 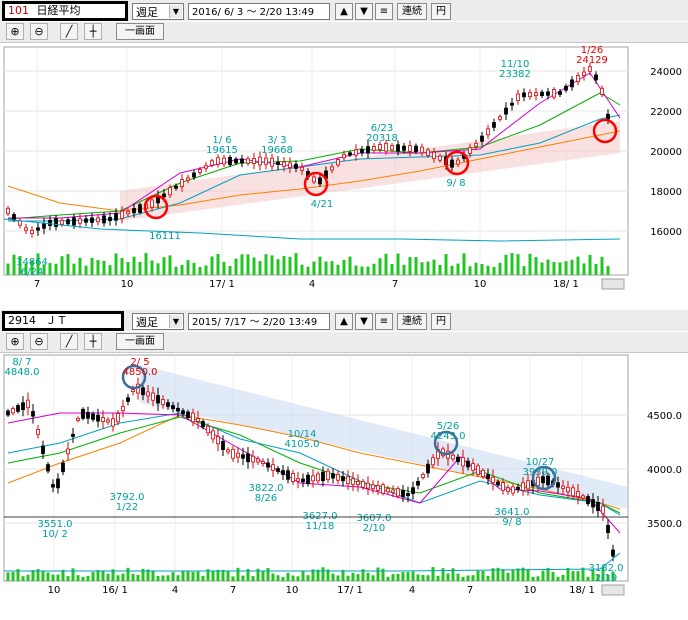 I want to click on panel2-code-input: 2914 ＪＴ, so click(x=63, y=321).